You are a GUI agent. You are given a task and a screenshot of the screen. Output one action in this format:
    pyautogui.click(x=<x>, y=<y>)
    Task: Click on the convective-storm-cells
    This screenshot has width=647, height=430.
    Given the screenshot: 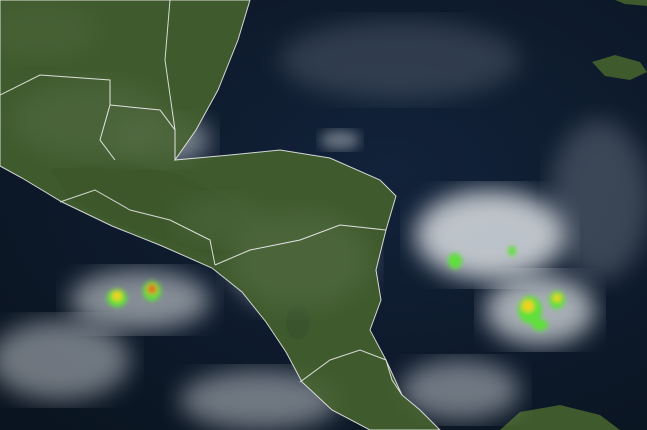 What is the action you would take?
    pyautogui.click(x=336, y=288)
    